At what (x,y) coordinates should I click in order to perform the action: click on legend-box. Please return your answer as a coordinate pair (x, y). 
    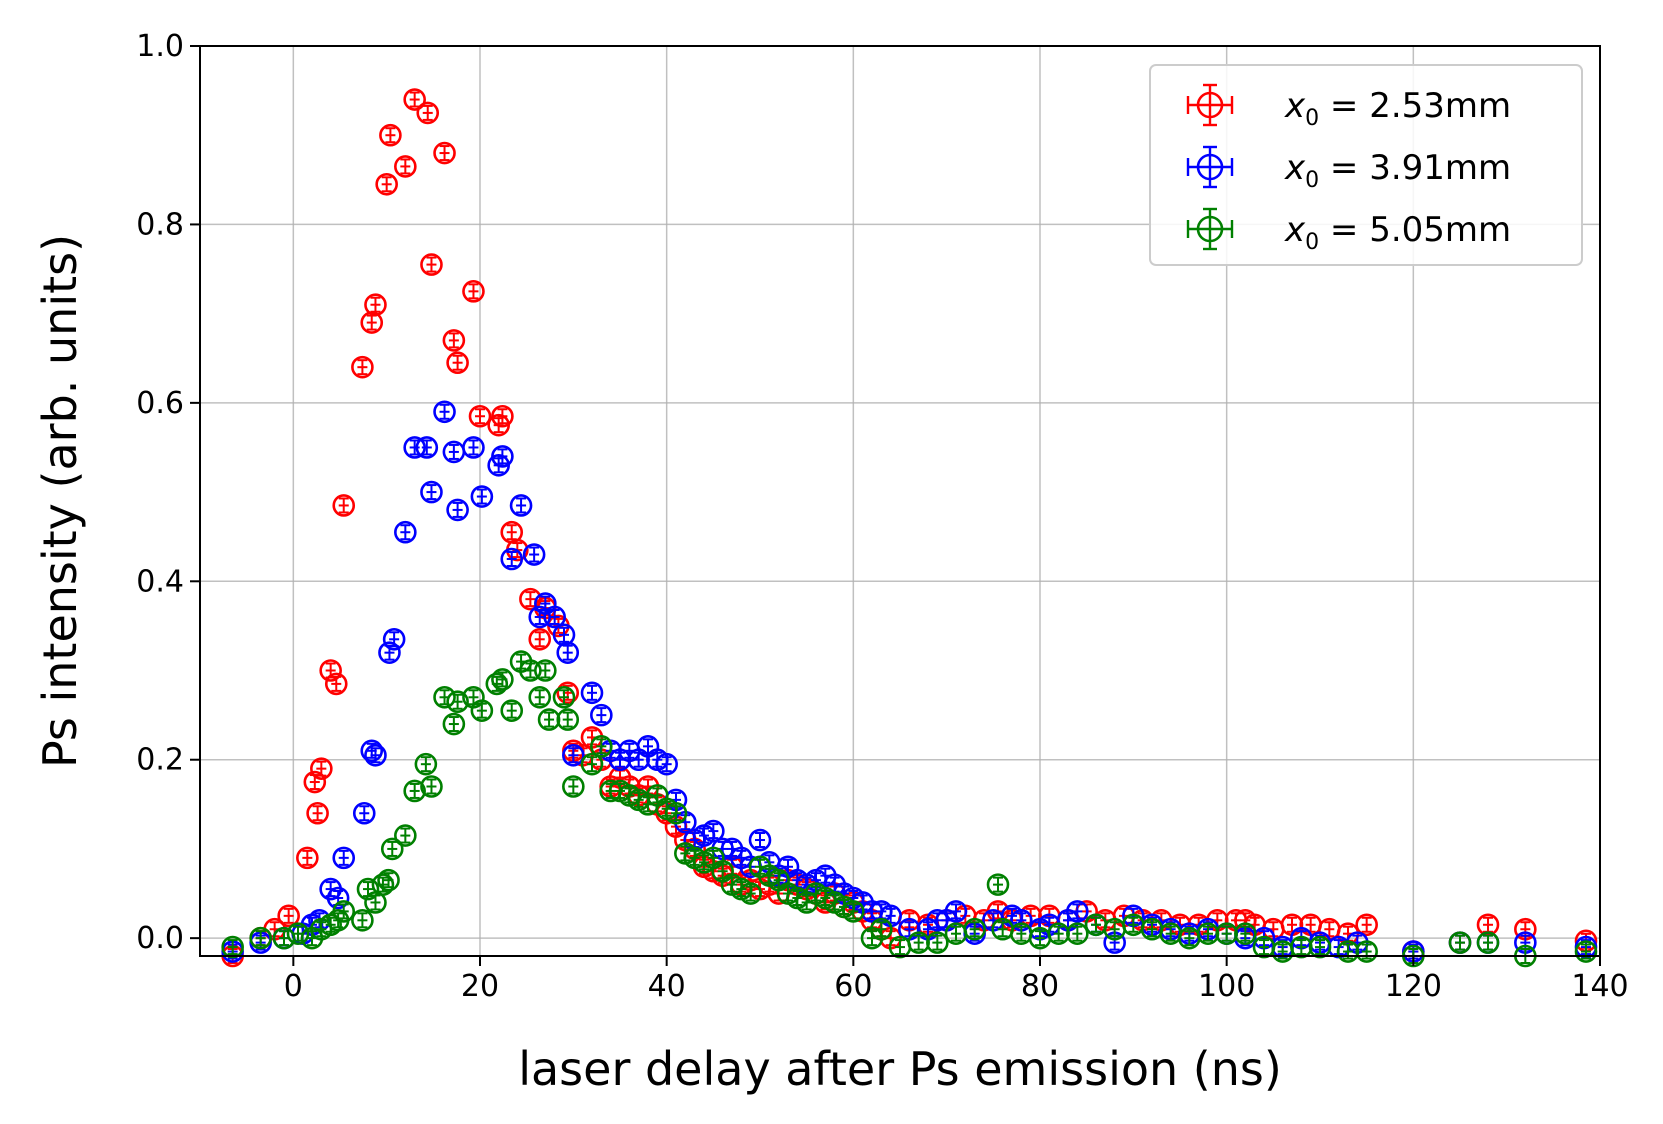
    Looking at the image, I should click on (1366, 165).